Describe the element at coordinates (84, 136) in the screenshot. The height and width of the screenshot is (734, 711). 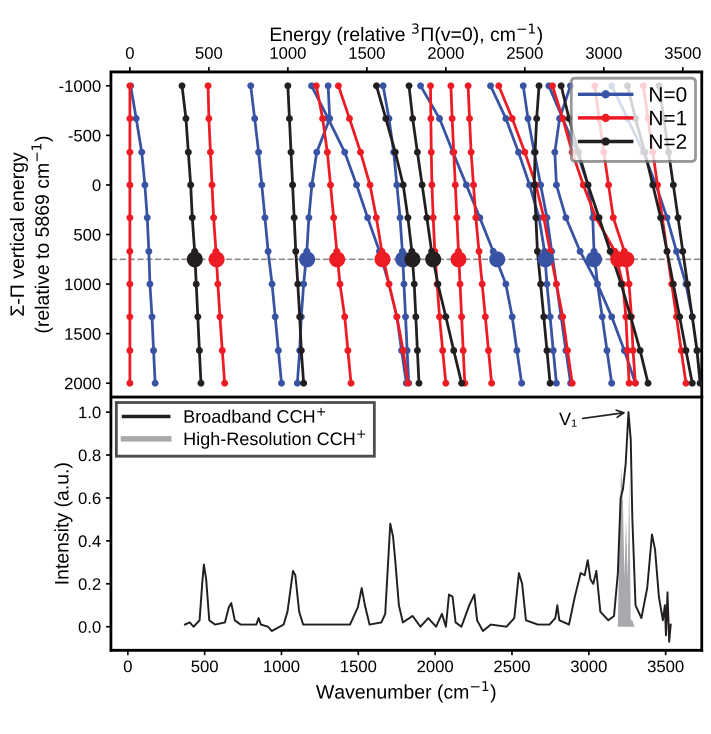
I see `y-tick-label: -500` at that location.